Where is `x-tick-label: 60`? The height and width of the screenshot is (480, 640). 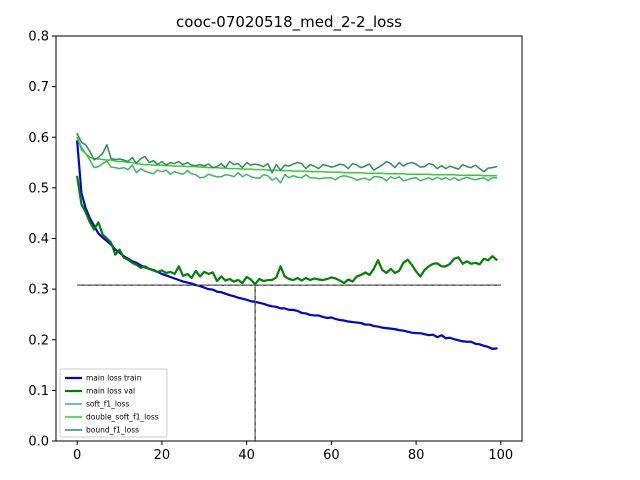 x-tick-label: 60 is located at coordinates (331, 455).